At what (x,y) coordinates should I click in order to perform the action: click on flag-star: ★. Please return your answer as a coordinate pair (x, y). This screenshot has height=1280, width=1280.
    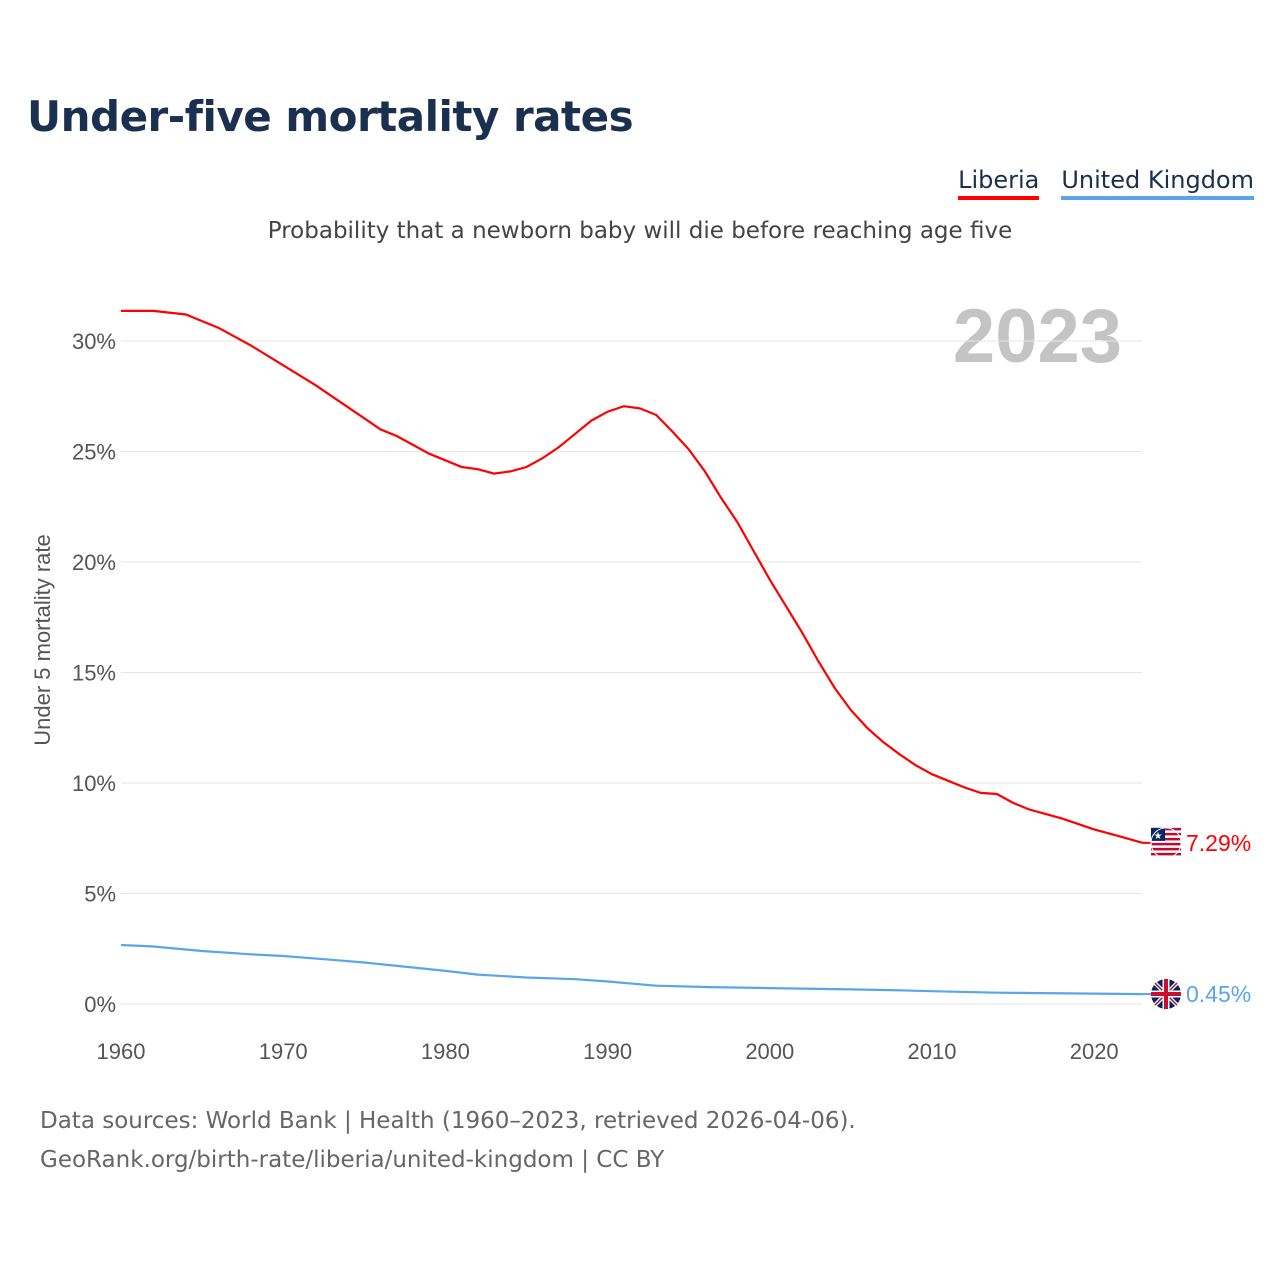
    Looking at the image, I should click on (1158, 836).